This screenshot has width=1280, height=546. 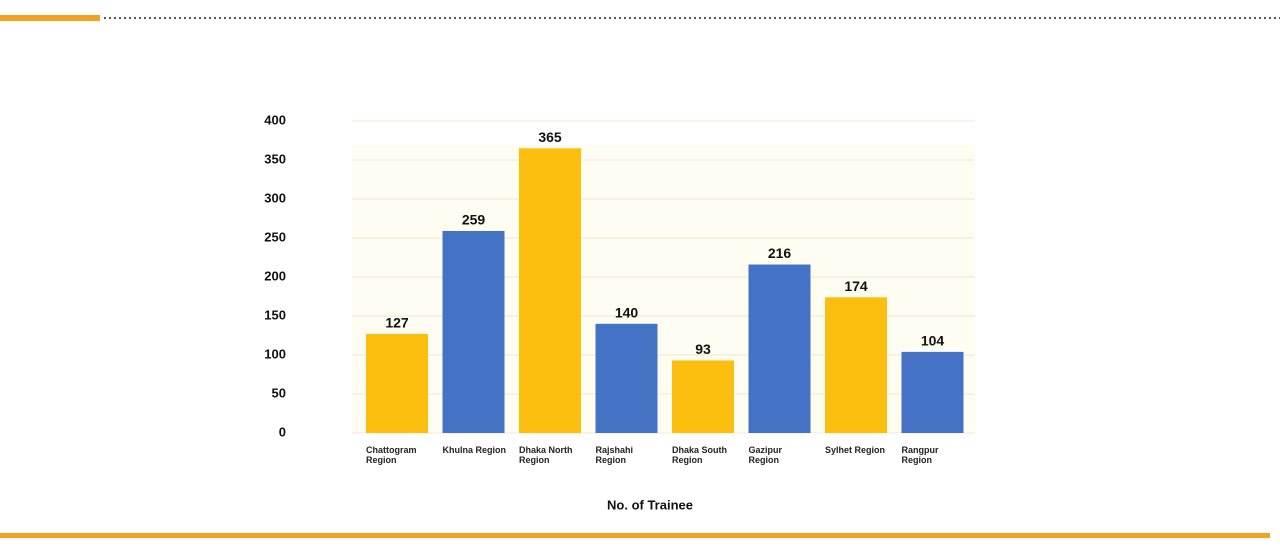 What do you see at coordinates (920, 455) in the screenshot?
I see `x-tick-label: Rangpur Region` at bounding box center [920, 455].